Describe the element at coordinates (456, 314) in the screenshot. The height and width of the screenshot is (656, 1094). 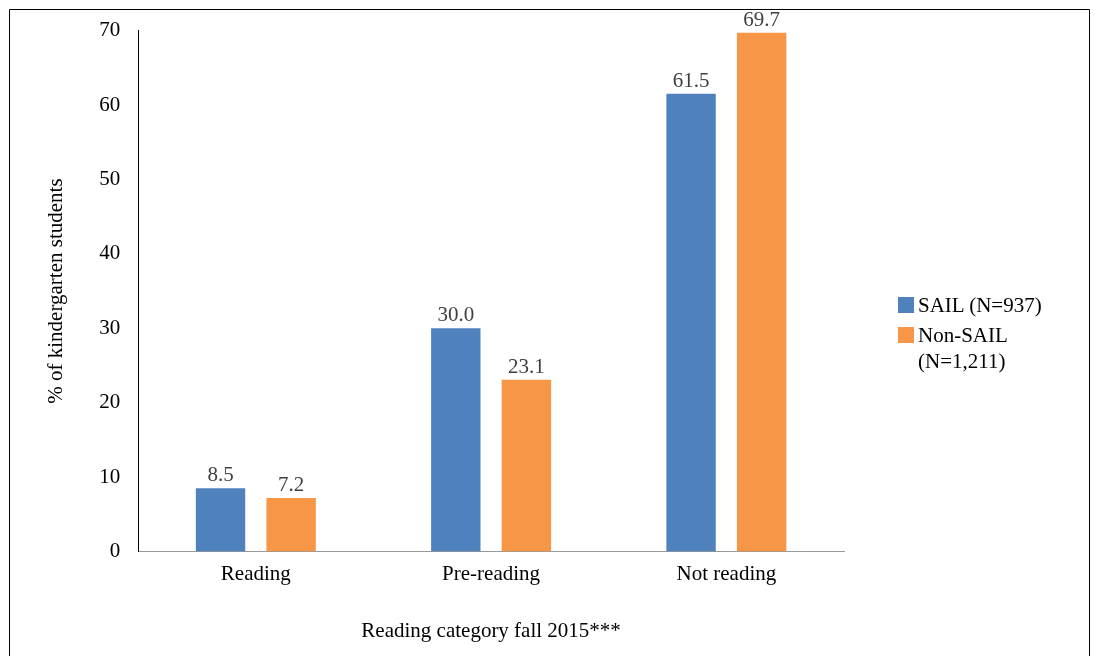
I see `text: 30.0` at that location.